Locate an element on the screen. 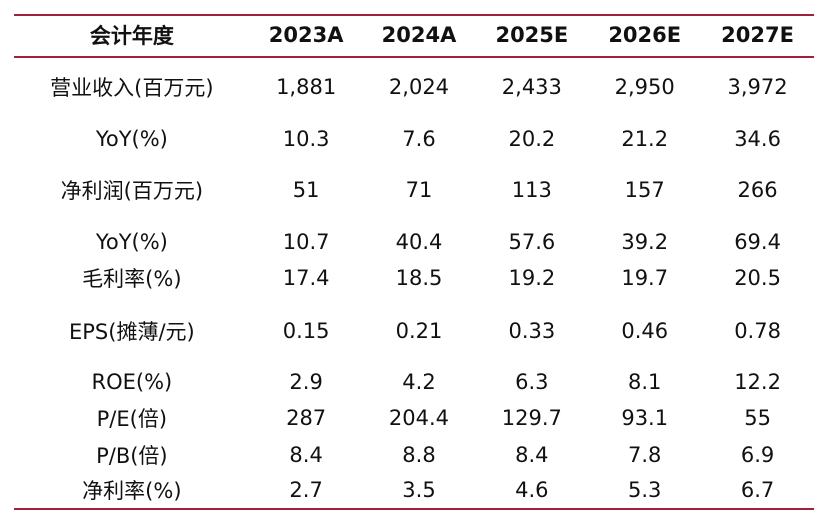 This screenshot has width=828, height=526. row-label: EPS(摊薄/元) is located at coordinates (131, 332).